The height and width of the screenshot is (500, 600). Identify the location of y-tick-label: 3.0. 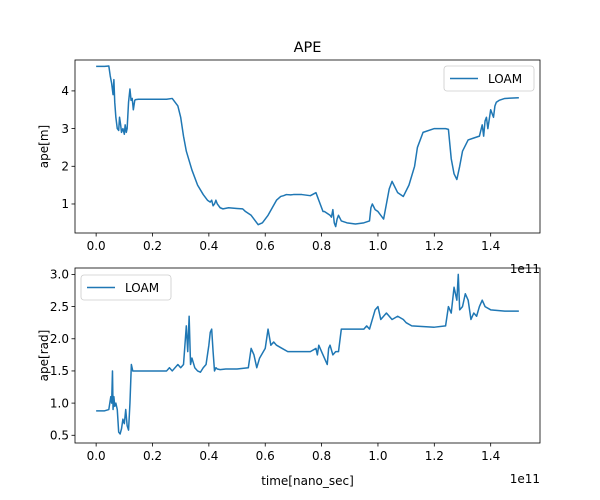
(59, 275).